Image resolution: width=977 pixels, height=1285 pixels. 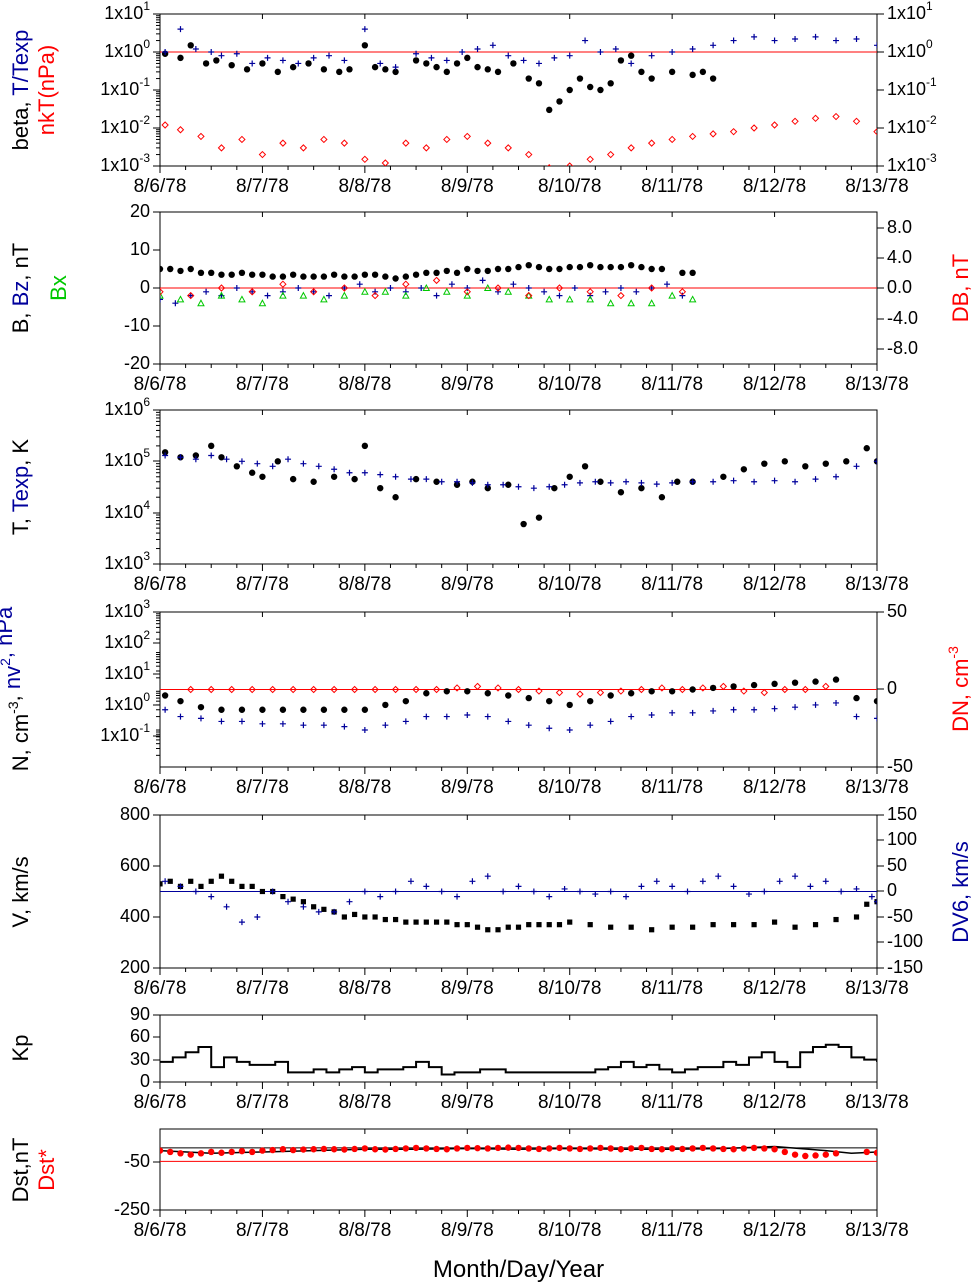 I want to click on y-tick-label-base: 1x10, so click(x=123, y=642).